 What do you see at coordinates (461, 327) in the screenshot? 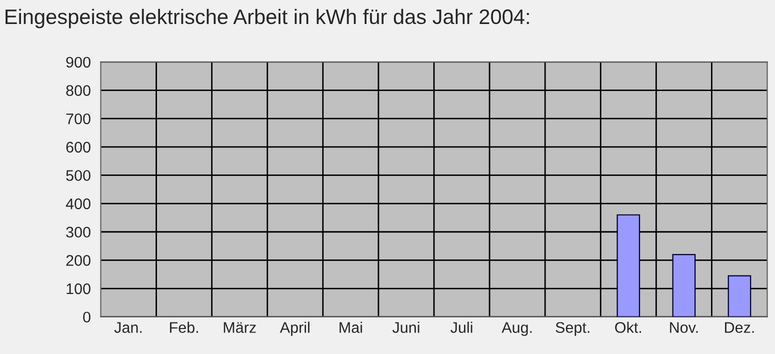
I see `x-tick-label: Juli` at bounding box center [461, 327].